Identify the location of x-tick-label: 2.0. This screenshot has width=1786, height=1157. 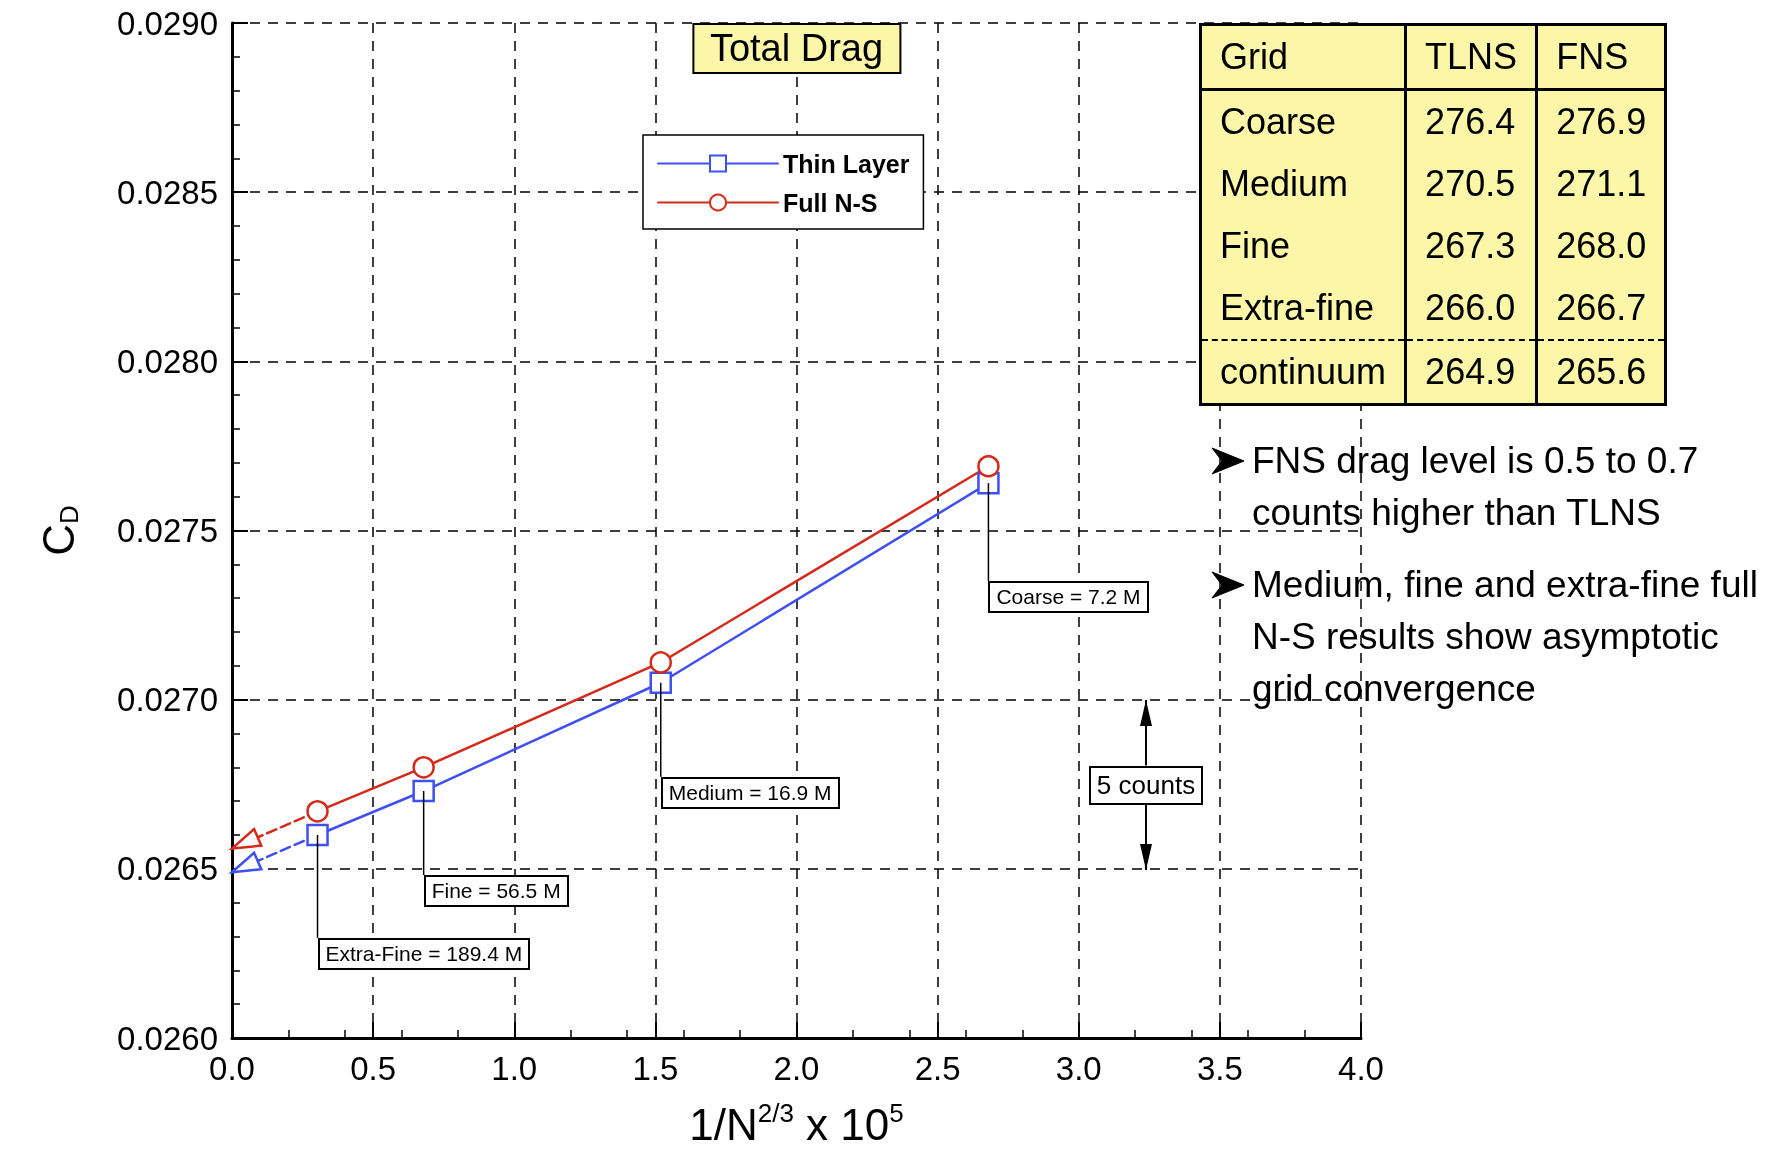
(796, 1068).